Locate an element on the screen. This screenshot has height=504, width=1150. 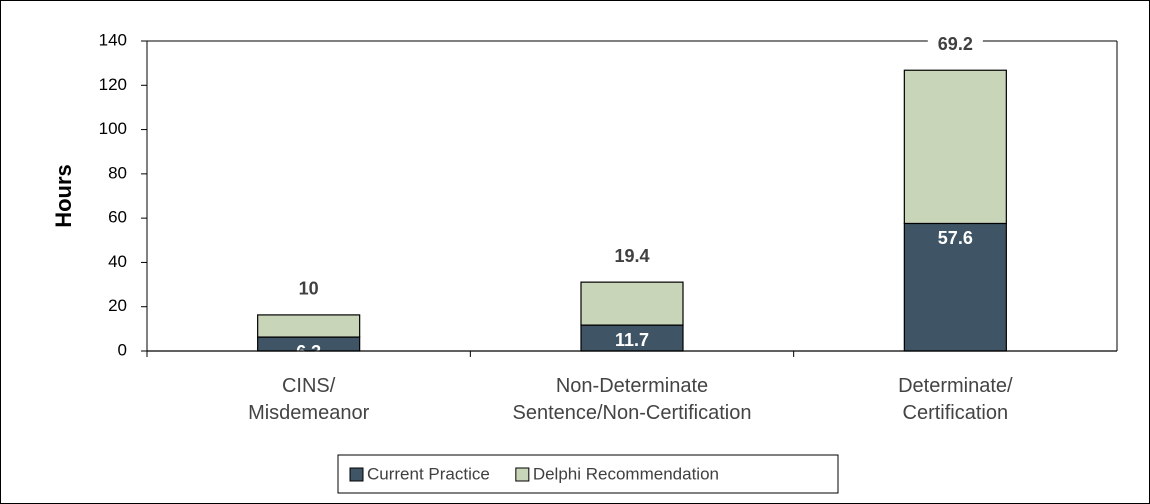
data-label: 57.6 is located at coordinates (955, 238).